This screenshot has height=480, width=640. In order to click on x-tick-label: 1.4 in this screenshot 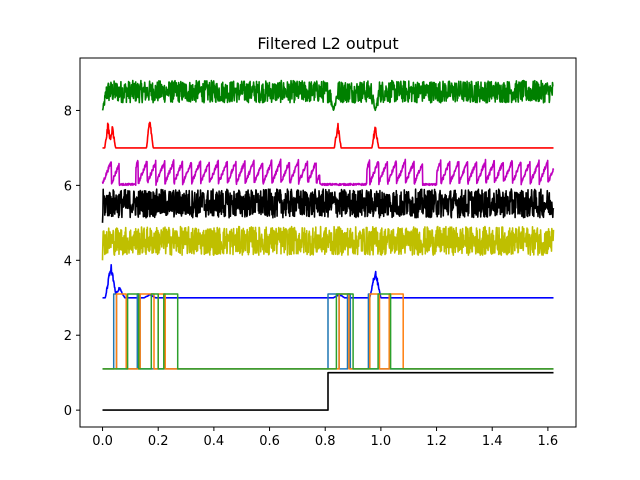, I will do `click(492, 441)`.